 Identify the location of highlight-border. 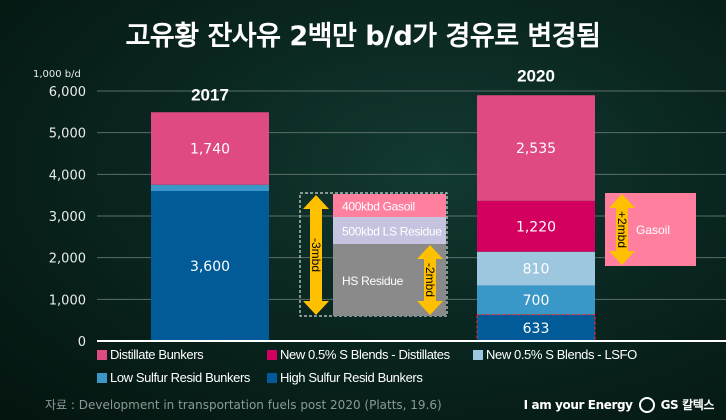
(536, 328).